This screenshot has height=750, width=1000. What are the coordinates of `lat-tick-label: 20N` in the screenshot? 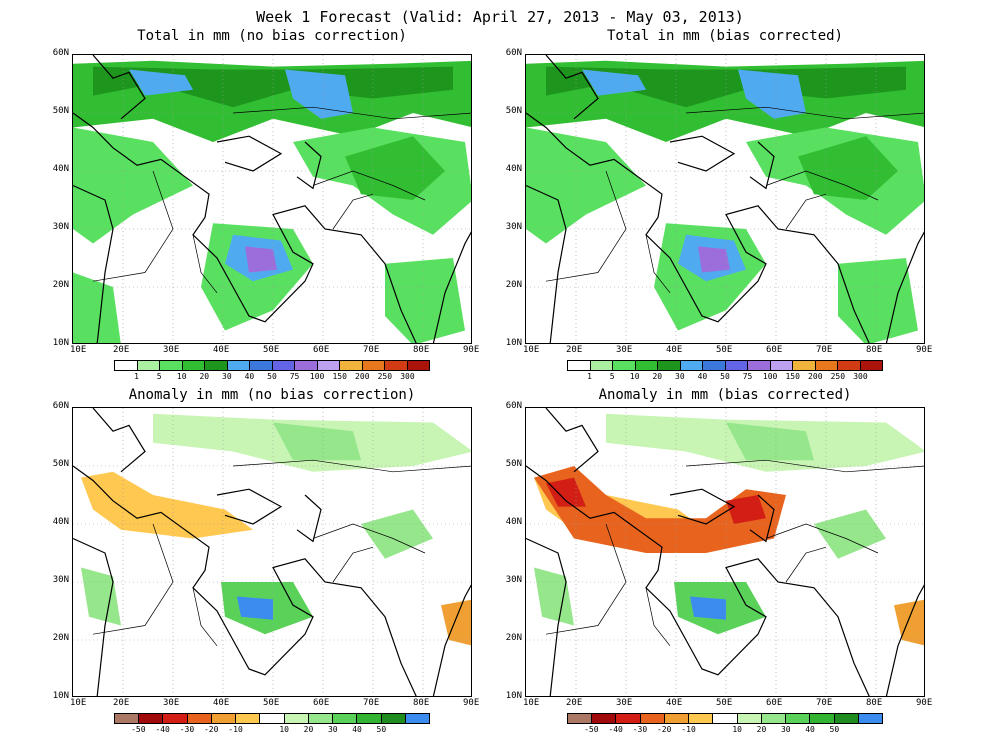 It's located at (60, 285).